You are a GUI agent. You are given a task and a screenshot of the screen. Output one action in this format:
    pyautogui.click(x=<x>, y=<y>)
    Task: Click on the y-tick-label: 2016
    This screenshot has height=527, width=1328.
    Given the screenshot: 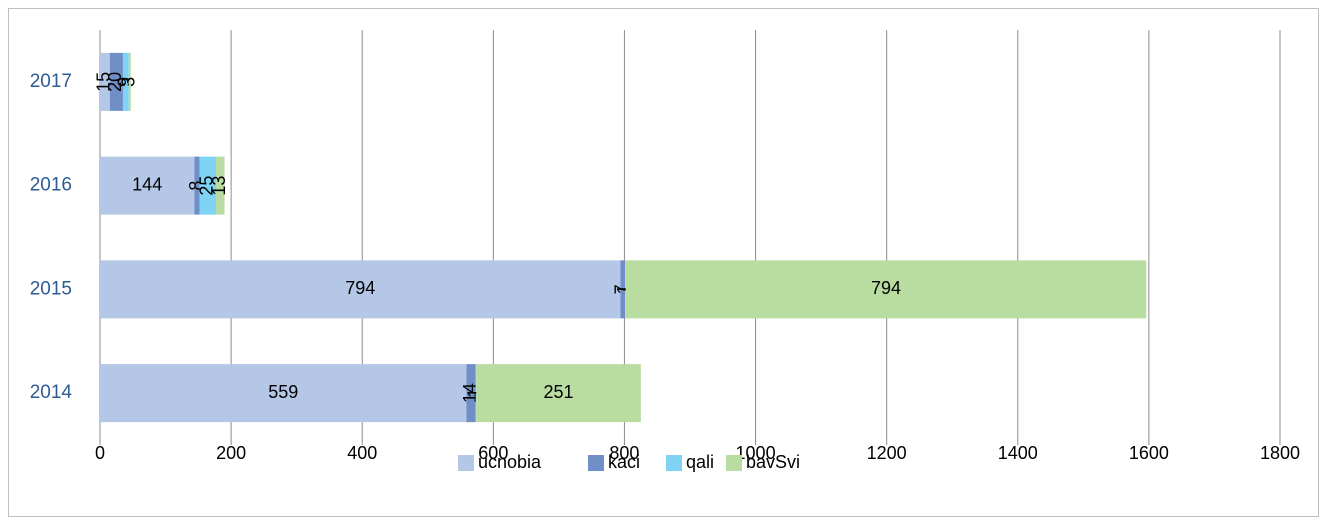 What is the action you would take?
    pyautogui.click(x=51, y=185)
    